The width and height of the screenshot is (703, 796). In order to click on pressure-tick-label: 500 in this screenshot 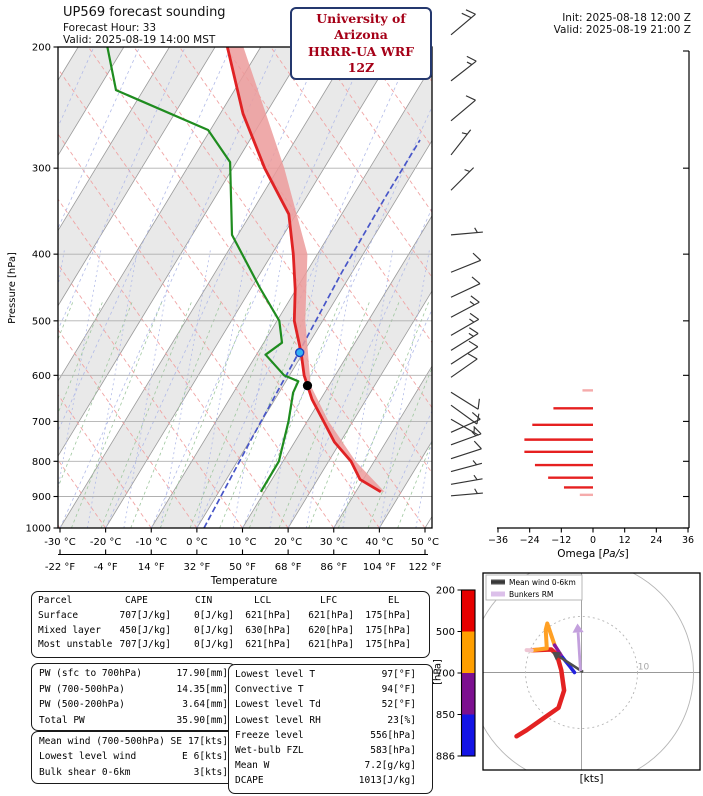, I will do `click(41, 321)`.